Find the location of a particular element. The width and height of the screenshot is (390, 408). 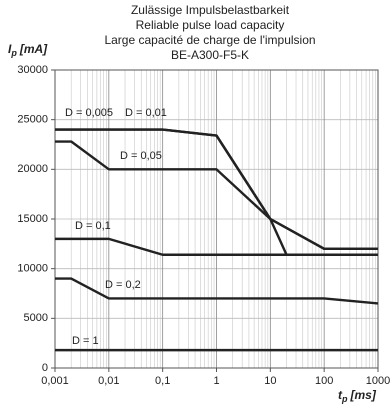

series-label: D = 0,01 is located at coordinates (146, 113).